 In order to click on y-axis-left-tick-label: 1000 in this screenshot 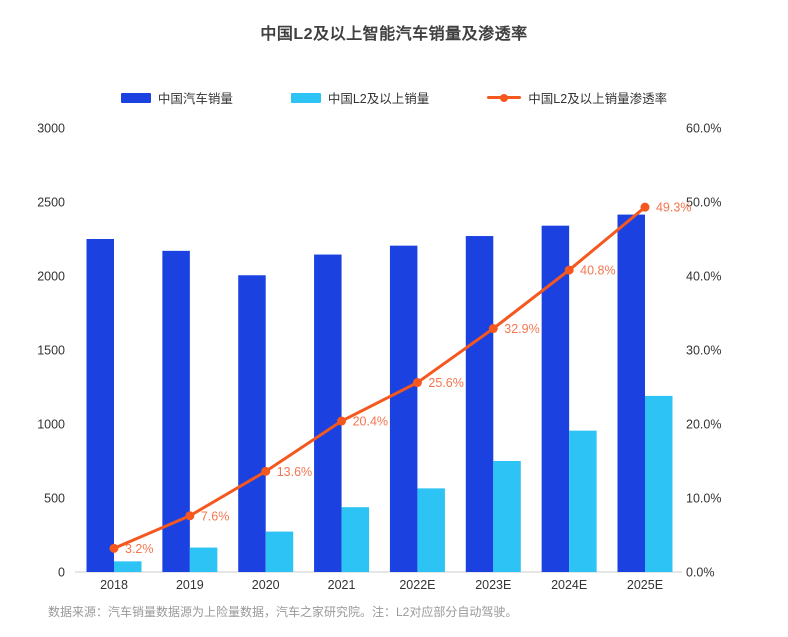, I will do `click(51, 425)`.